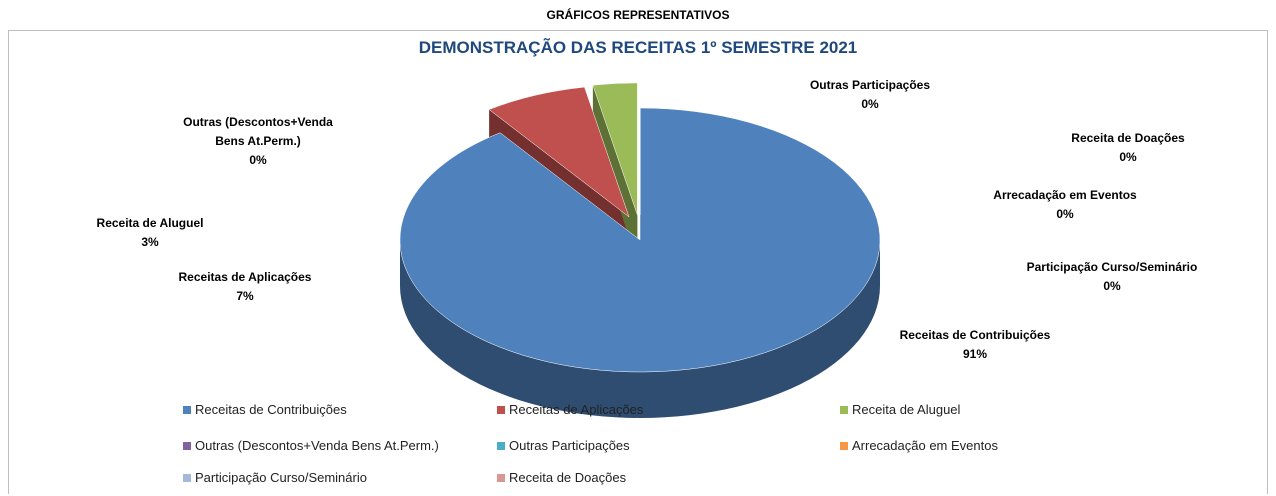 This screenshot has width=1276, height=496. What do you see at coordinates (975, 345) in the screenshot?
I see `data-label: Receitas de Contribuições 91%` at bounding box center [975, 345].